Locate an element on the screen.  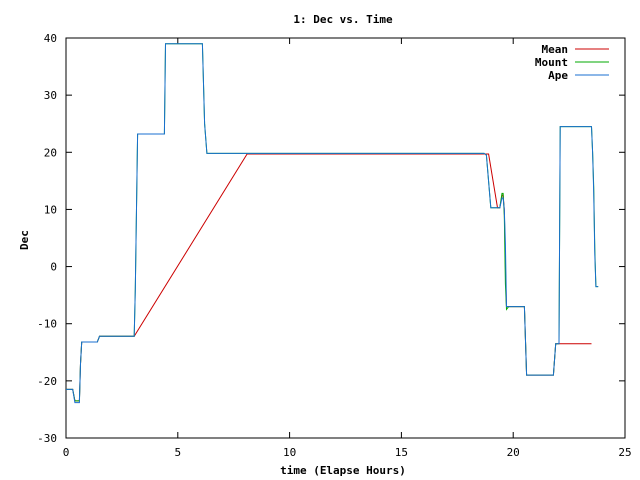
chart-title: 1: Dec vs. Time is located at coordinates (343, 19).